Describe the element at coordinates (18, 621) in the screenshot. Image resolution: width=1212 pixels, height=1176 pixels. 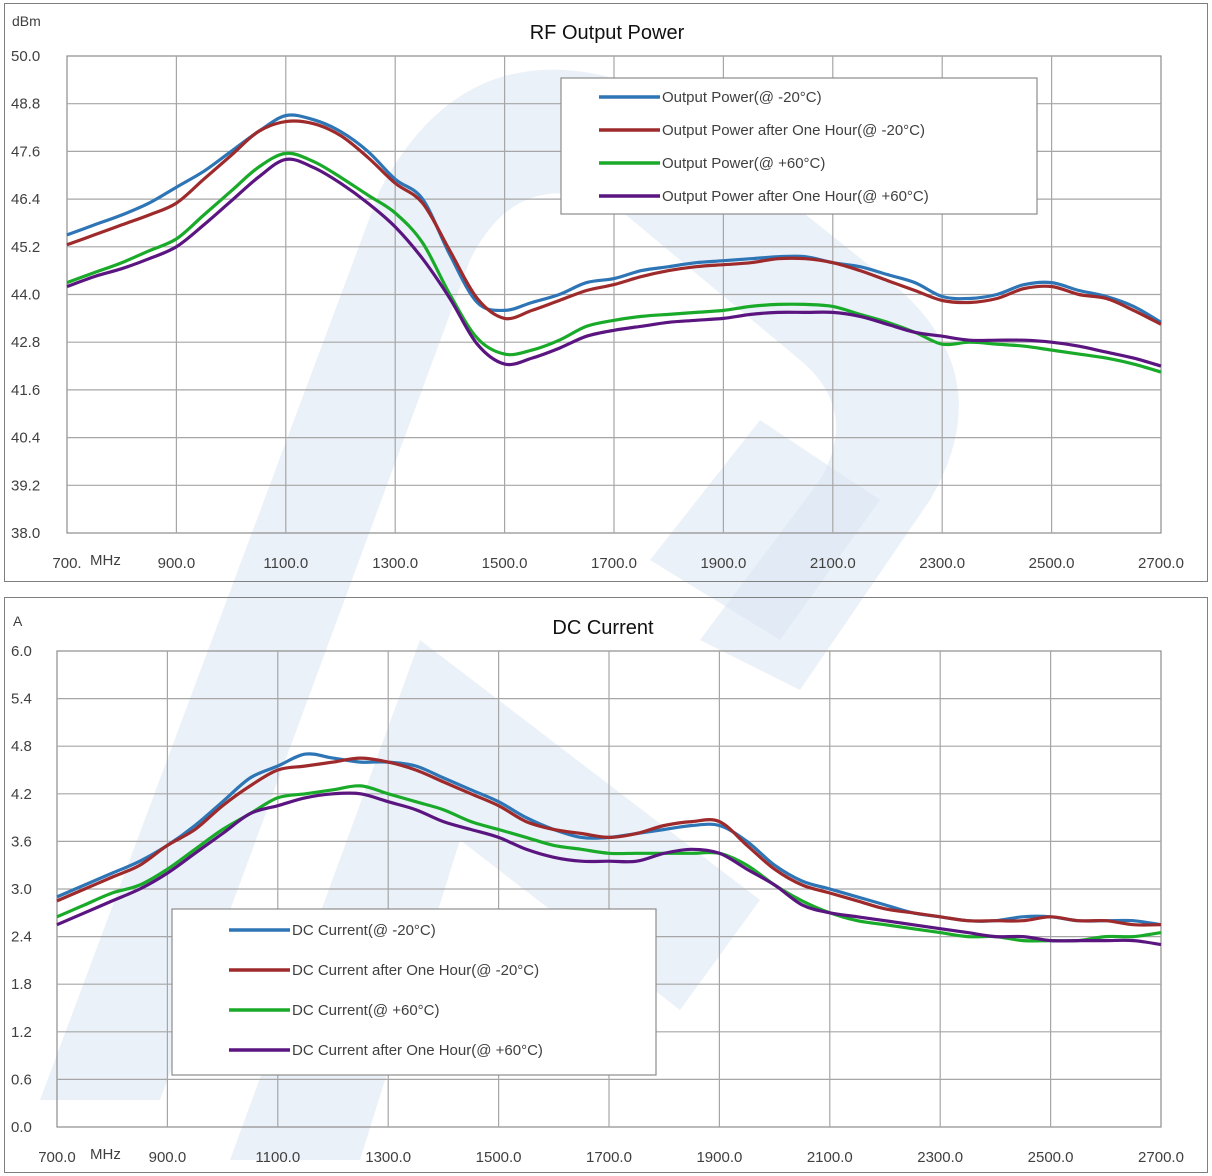
I see `y-axis-unit: A` at that location.